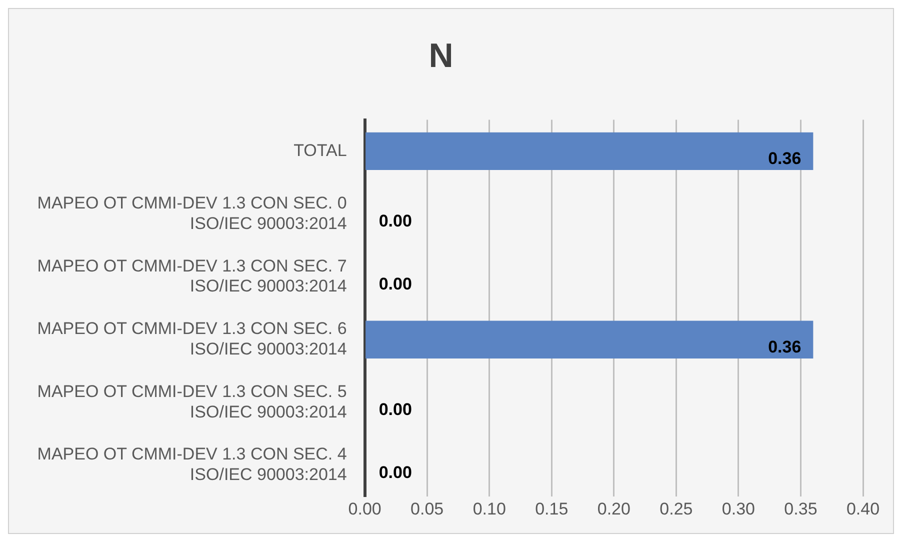 This screenshot has height=542, width=902. Describe the element at coordinates (739, 508) in the screenshot. I see `x-tick-label: 0.30` at that location.